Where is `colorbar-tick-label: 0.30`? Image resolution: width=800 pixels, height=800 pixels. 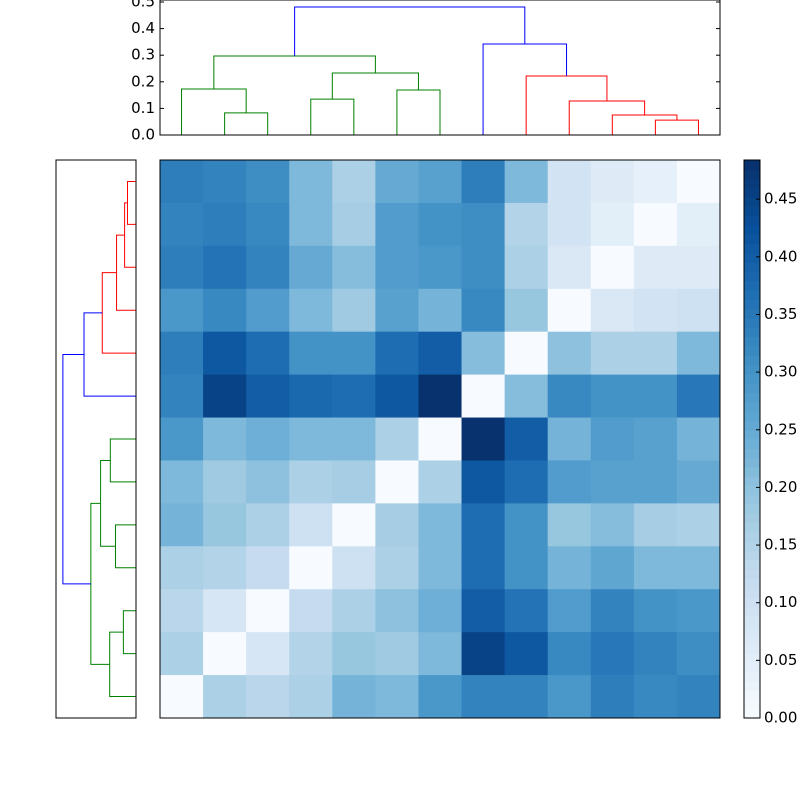 colorbar-tick-label: 0.30 is located at coordinates (780, 372).